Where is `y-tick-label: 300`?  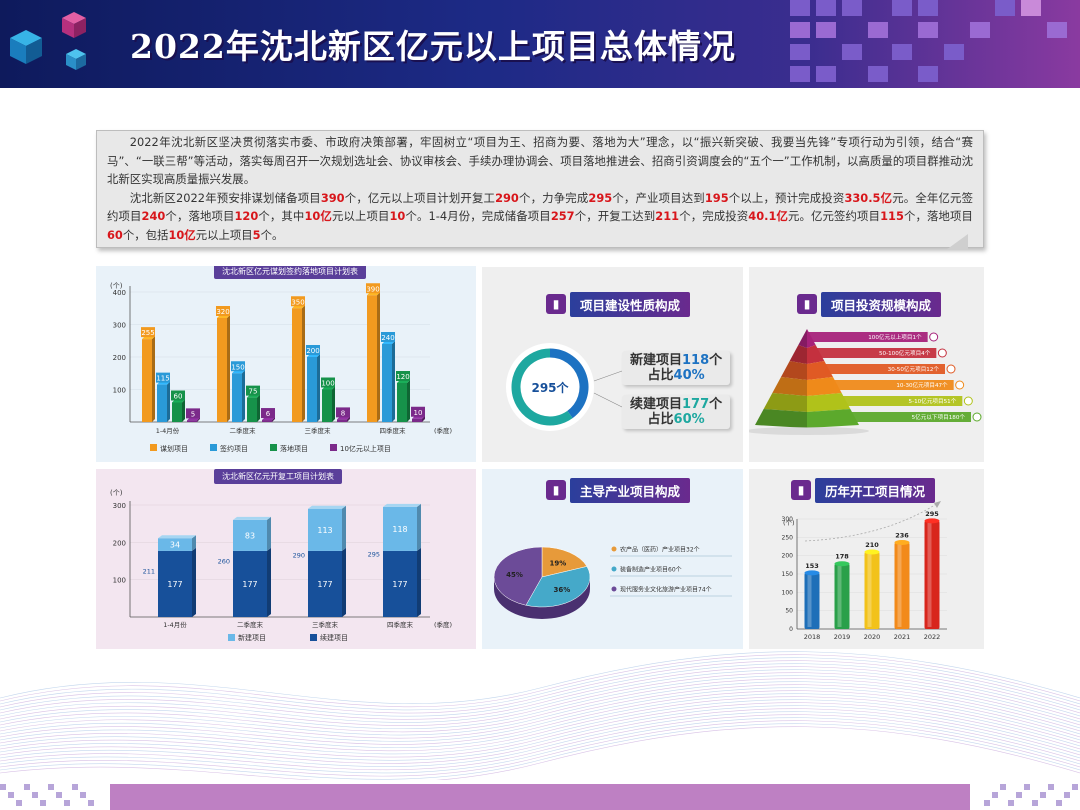
y-tick-label: 300 is located at coordinates (119, 326).